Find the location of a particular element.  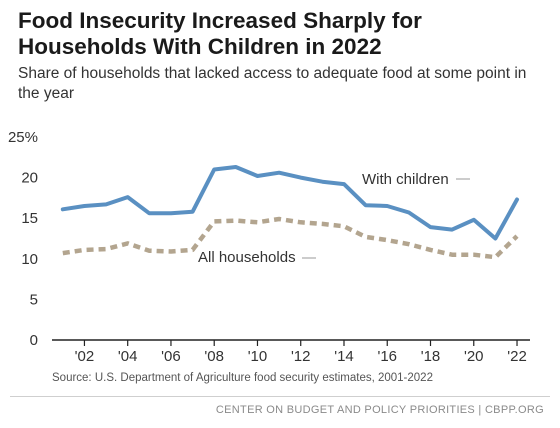

x-tick-label: '18 is located at coordinates (431, 356).